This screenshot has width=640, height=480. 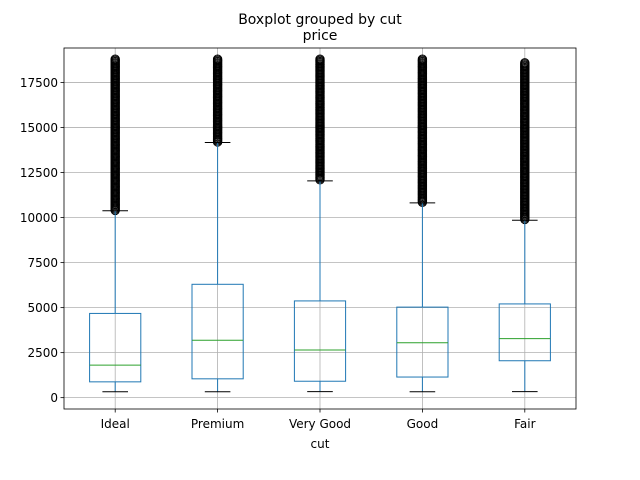 I want to click on y-tick-label: 2500, so click(x=42, y=353).